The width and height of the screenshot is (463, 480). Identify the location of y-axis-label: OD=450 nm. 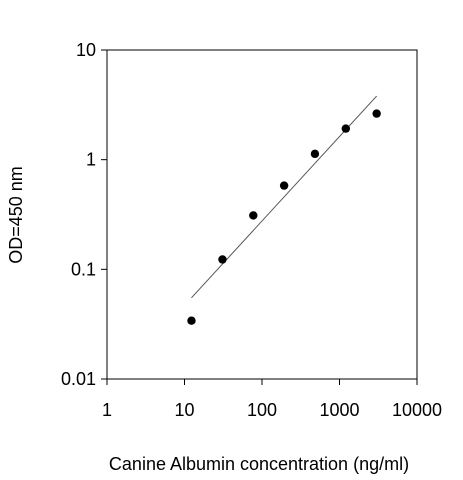
(16, 215).